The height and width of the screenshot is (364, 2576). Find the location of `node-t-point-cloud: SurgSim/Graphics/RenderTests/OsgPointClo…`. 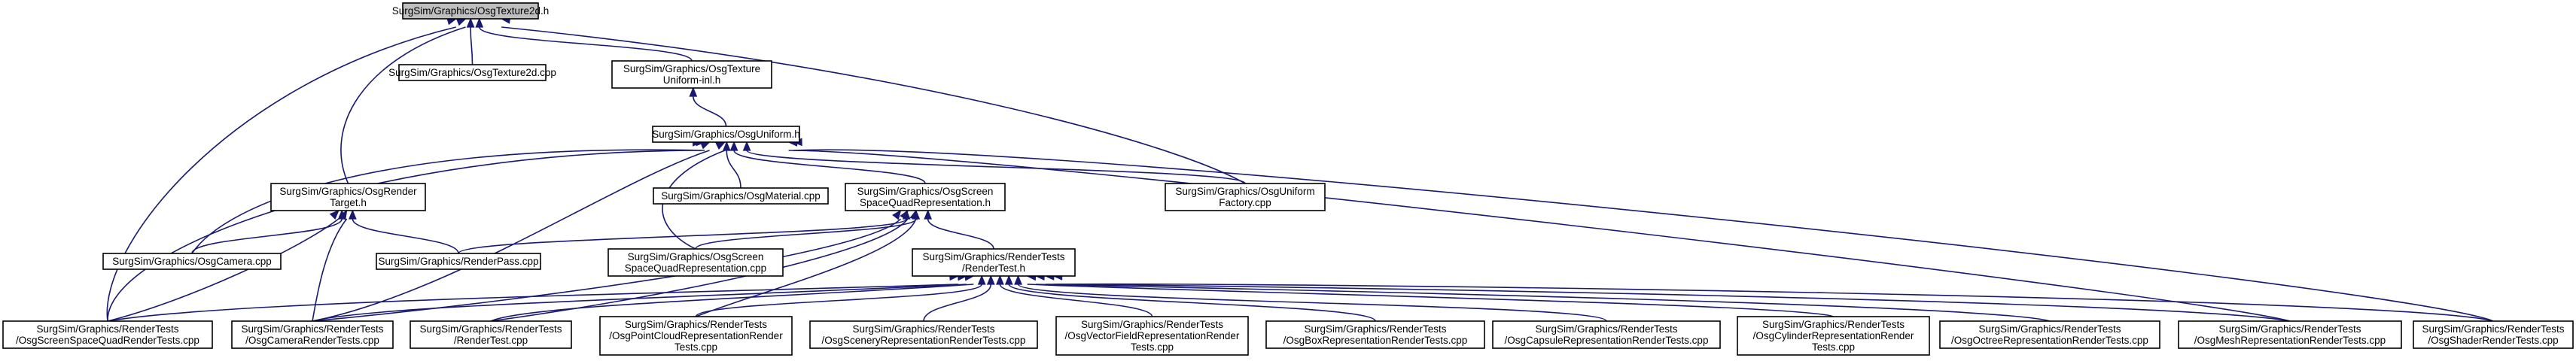

node-t-point-cloud: SurgSim/Graphics/RenderTests/OsgPointClo… is located at coordinates (696, 336).